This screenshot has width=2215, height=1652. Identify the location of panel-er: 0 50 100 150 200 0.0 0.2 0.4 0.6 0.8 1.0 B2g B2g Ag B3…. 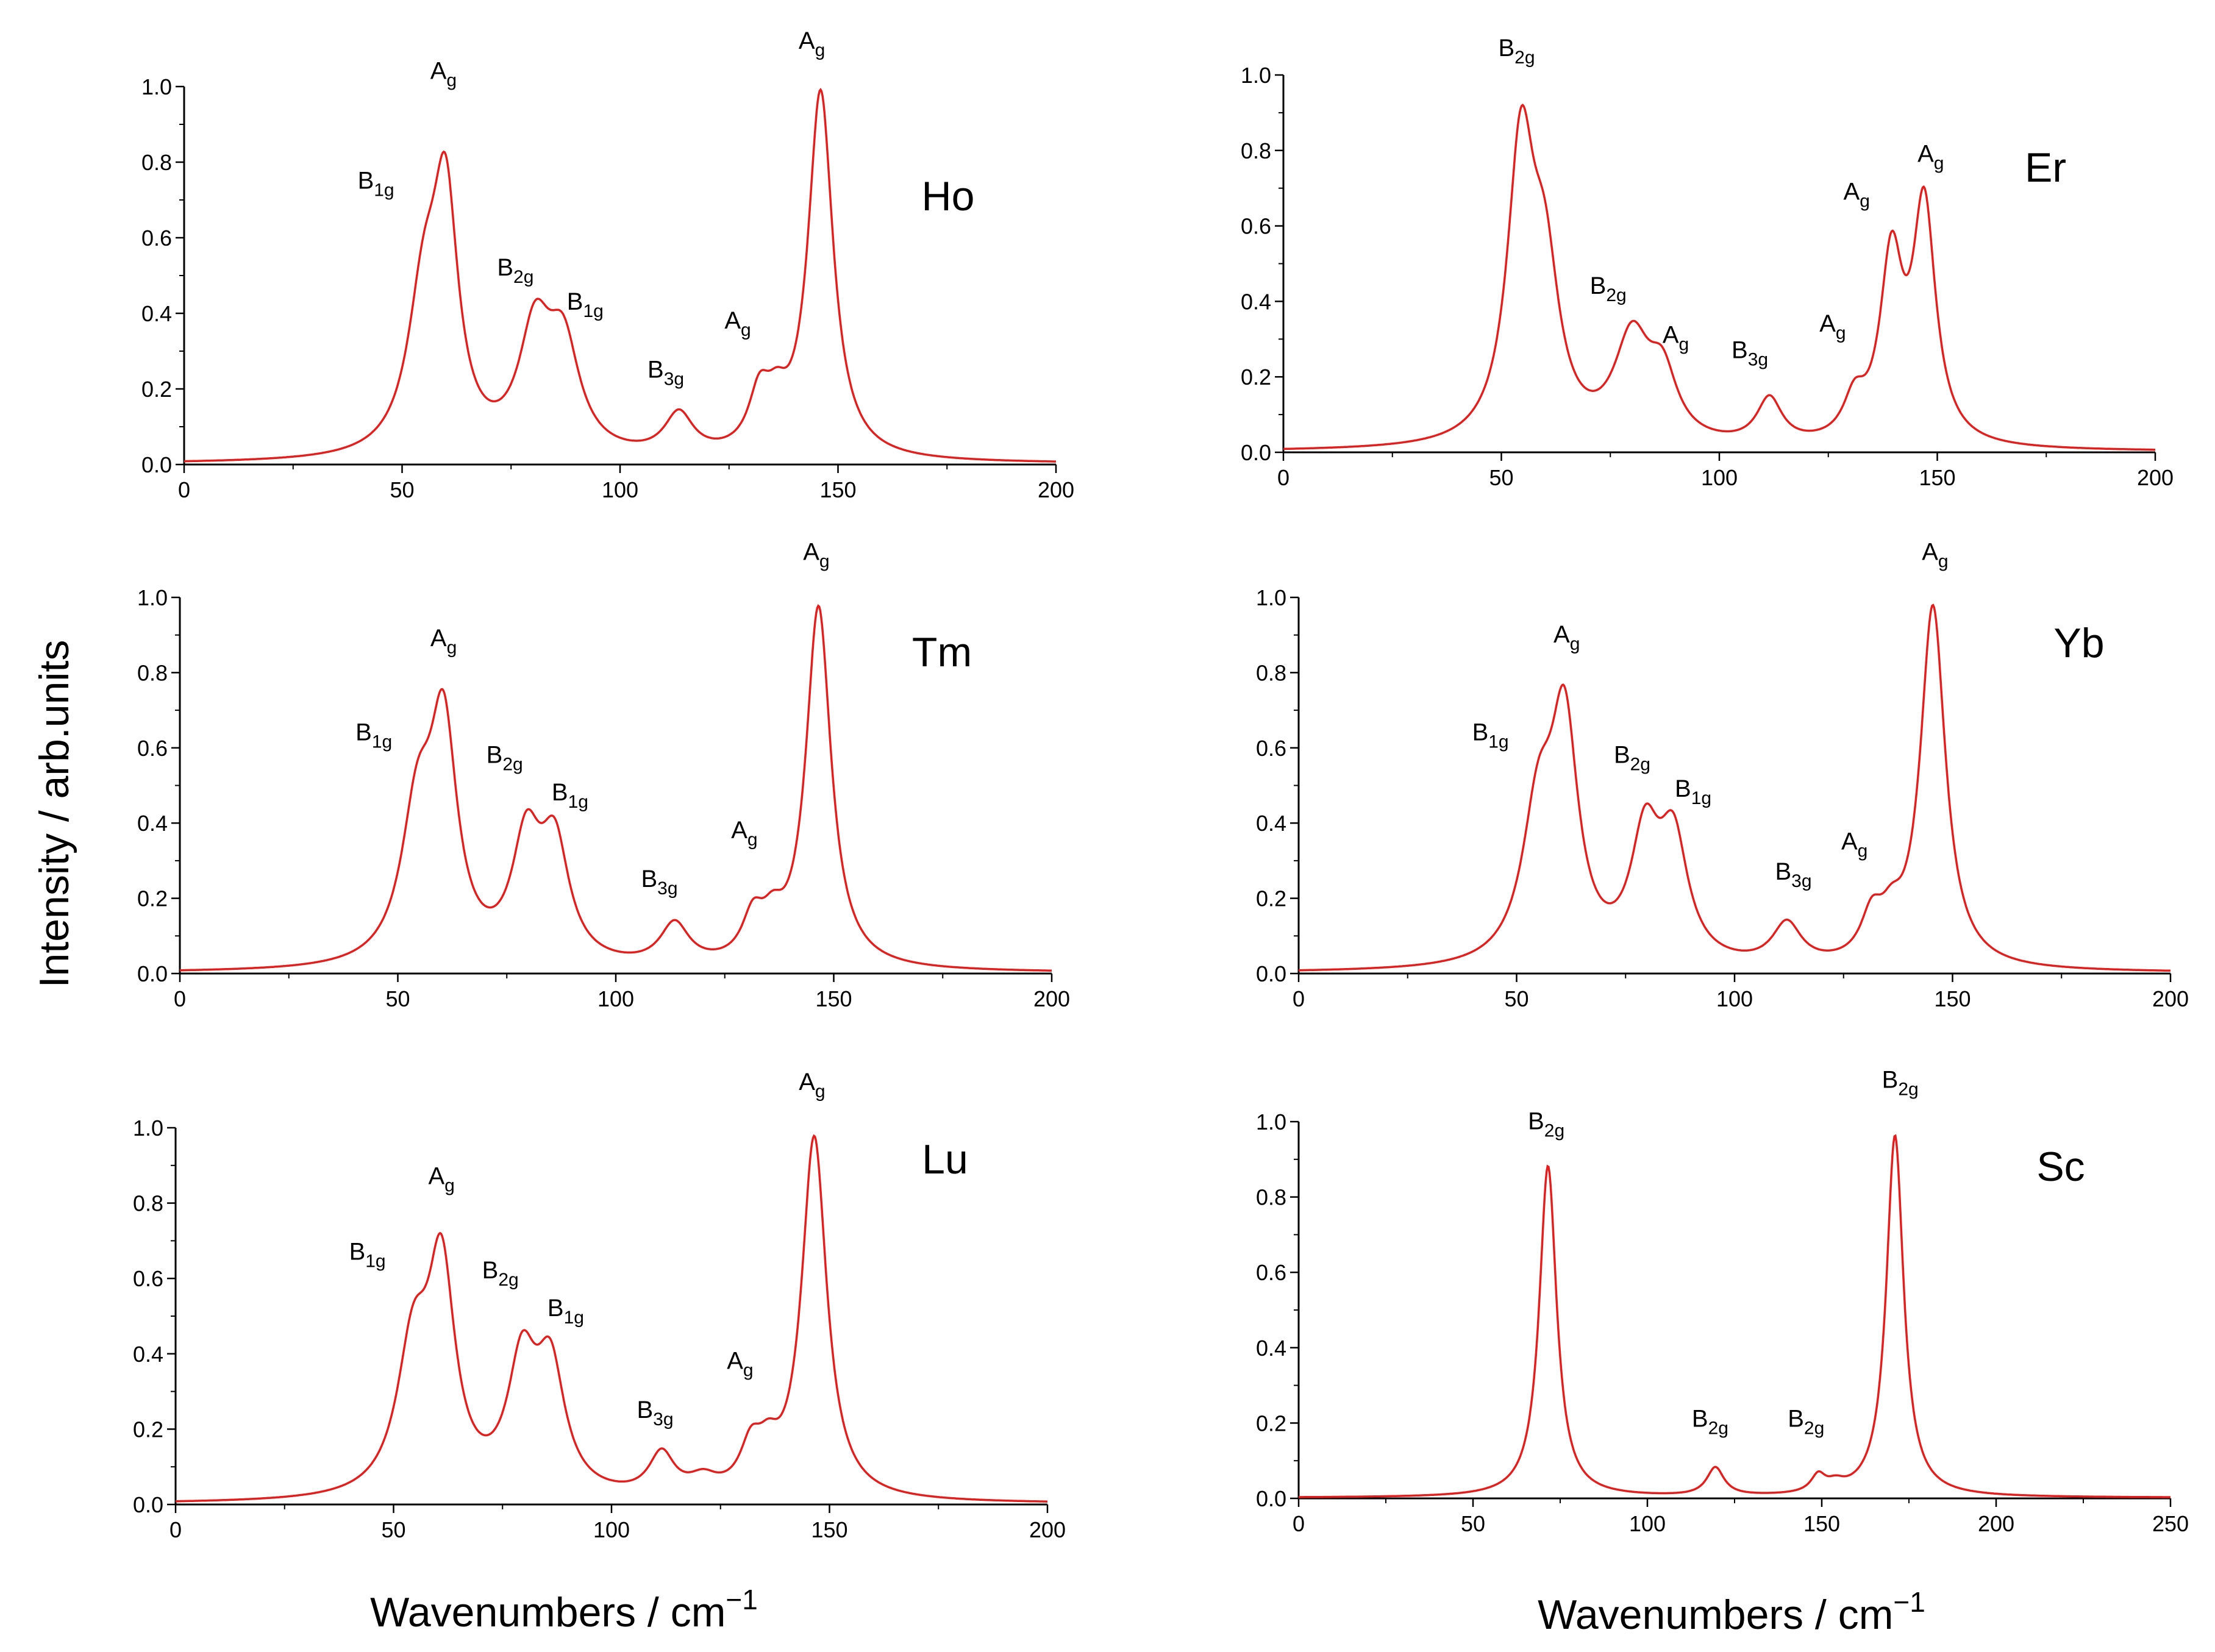
(1708, 262).